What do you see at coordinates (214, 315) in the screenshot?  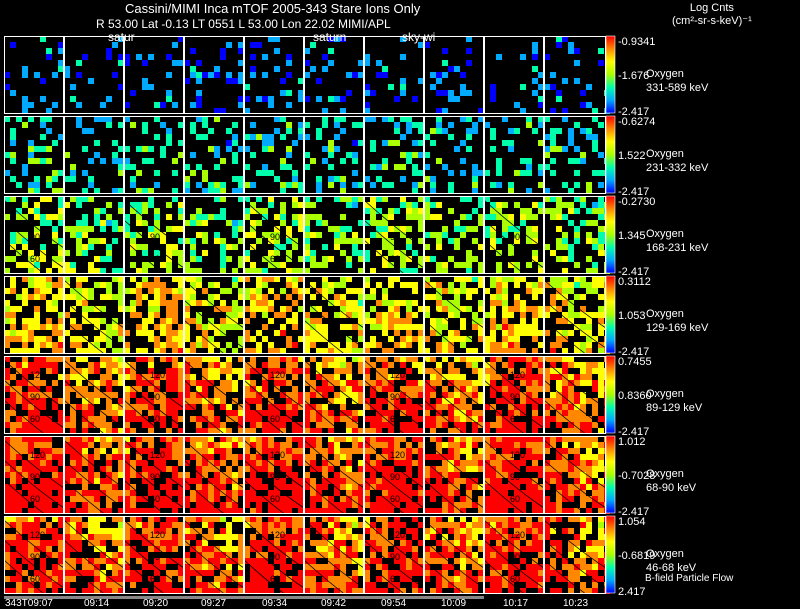 I see `panel-border` at bounding box center [214, 315].